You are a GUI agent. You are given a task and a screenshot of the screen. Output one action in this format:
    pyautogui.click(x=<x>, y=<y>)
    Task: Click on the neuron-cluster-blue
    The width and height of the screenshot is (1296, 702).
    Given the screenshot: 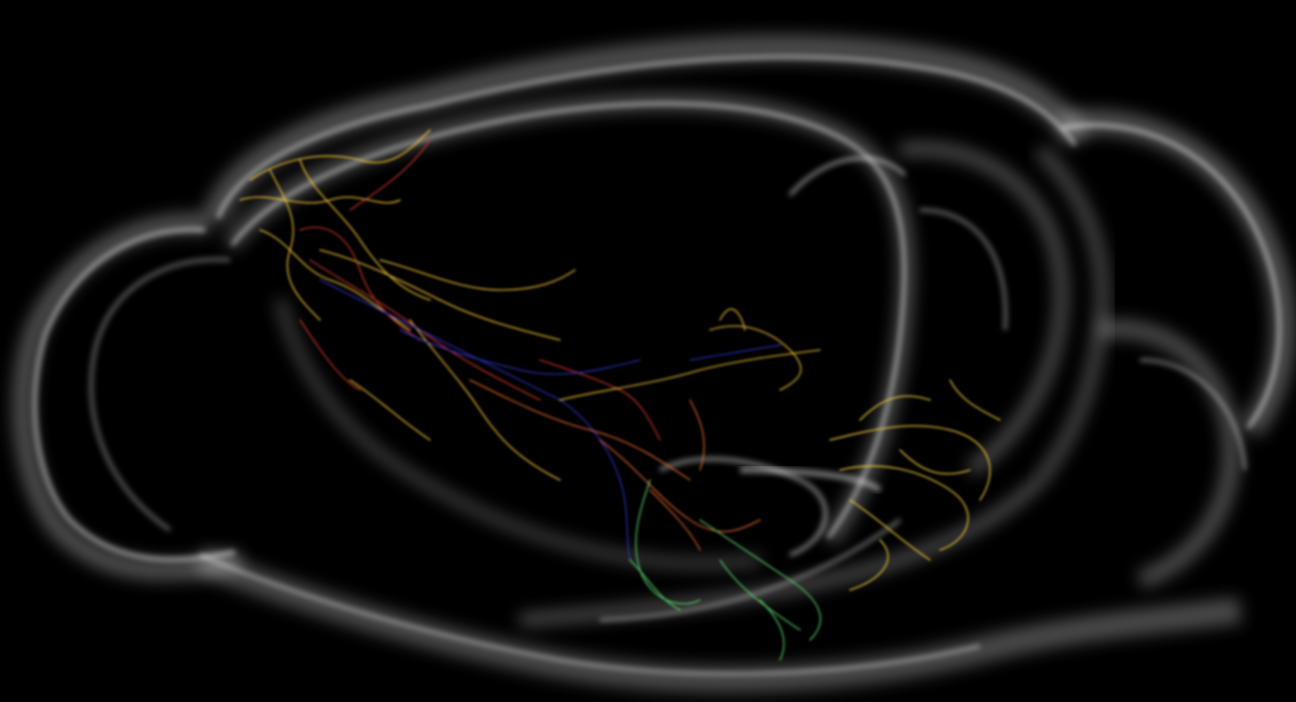 What is the action you would take?
    pyautogui.click(x=550, y=420)
    